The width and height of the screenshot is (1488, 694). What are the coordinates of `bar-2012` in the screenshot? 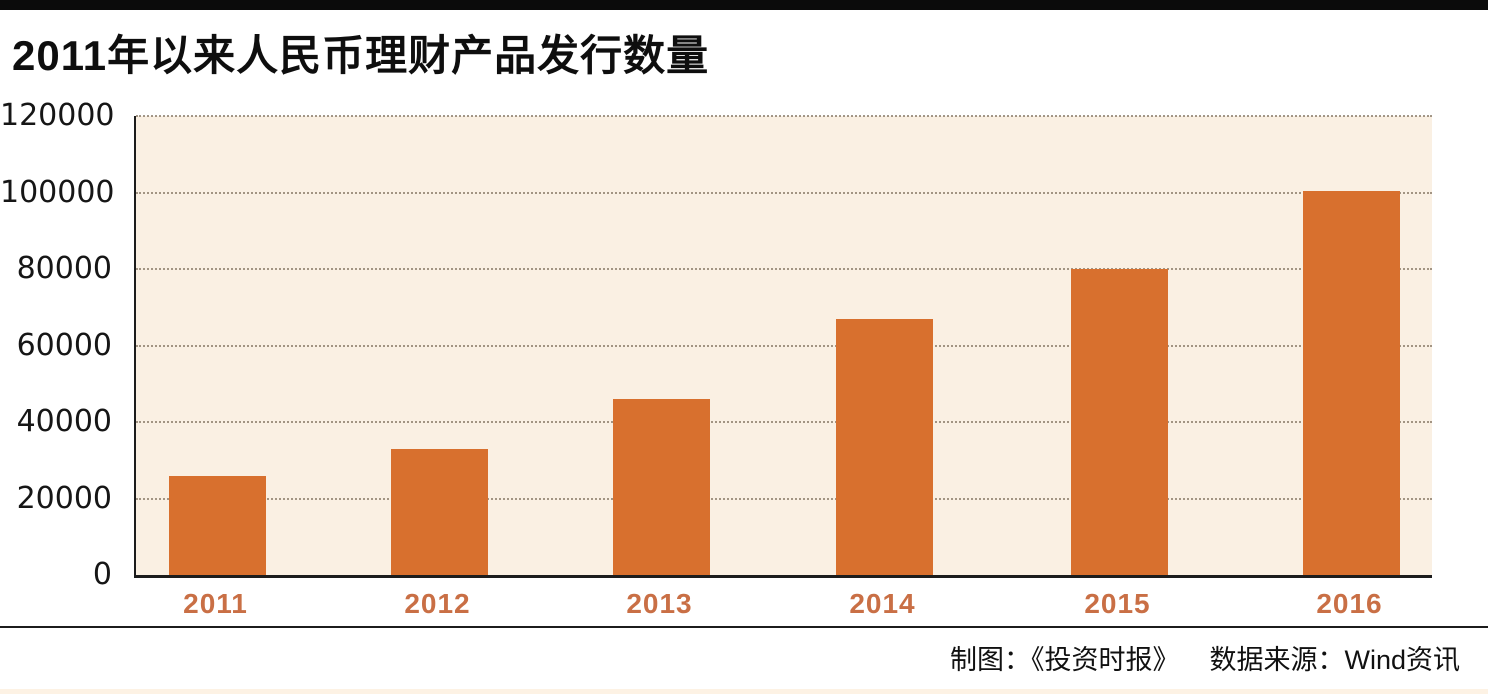 It's located at (439, 511).